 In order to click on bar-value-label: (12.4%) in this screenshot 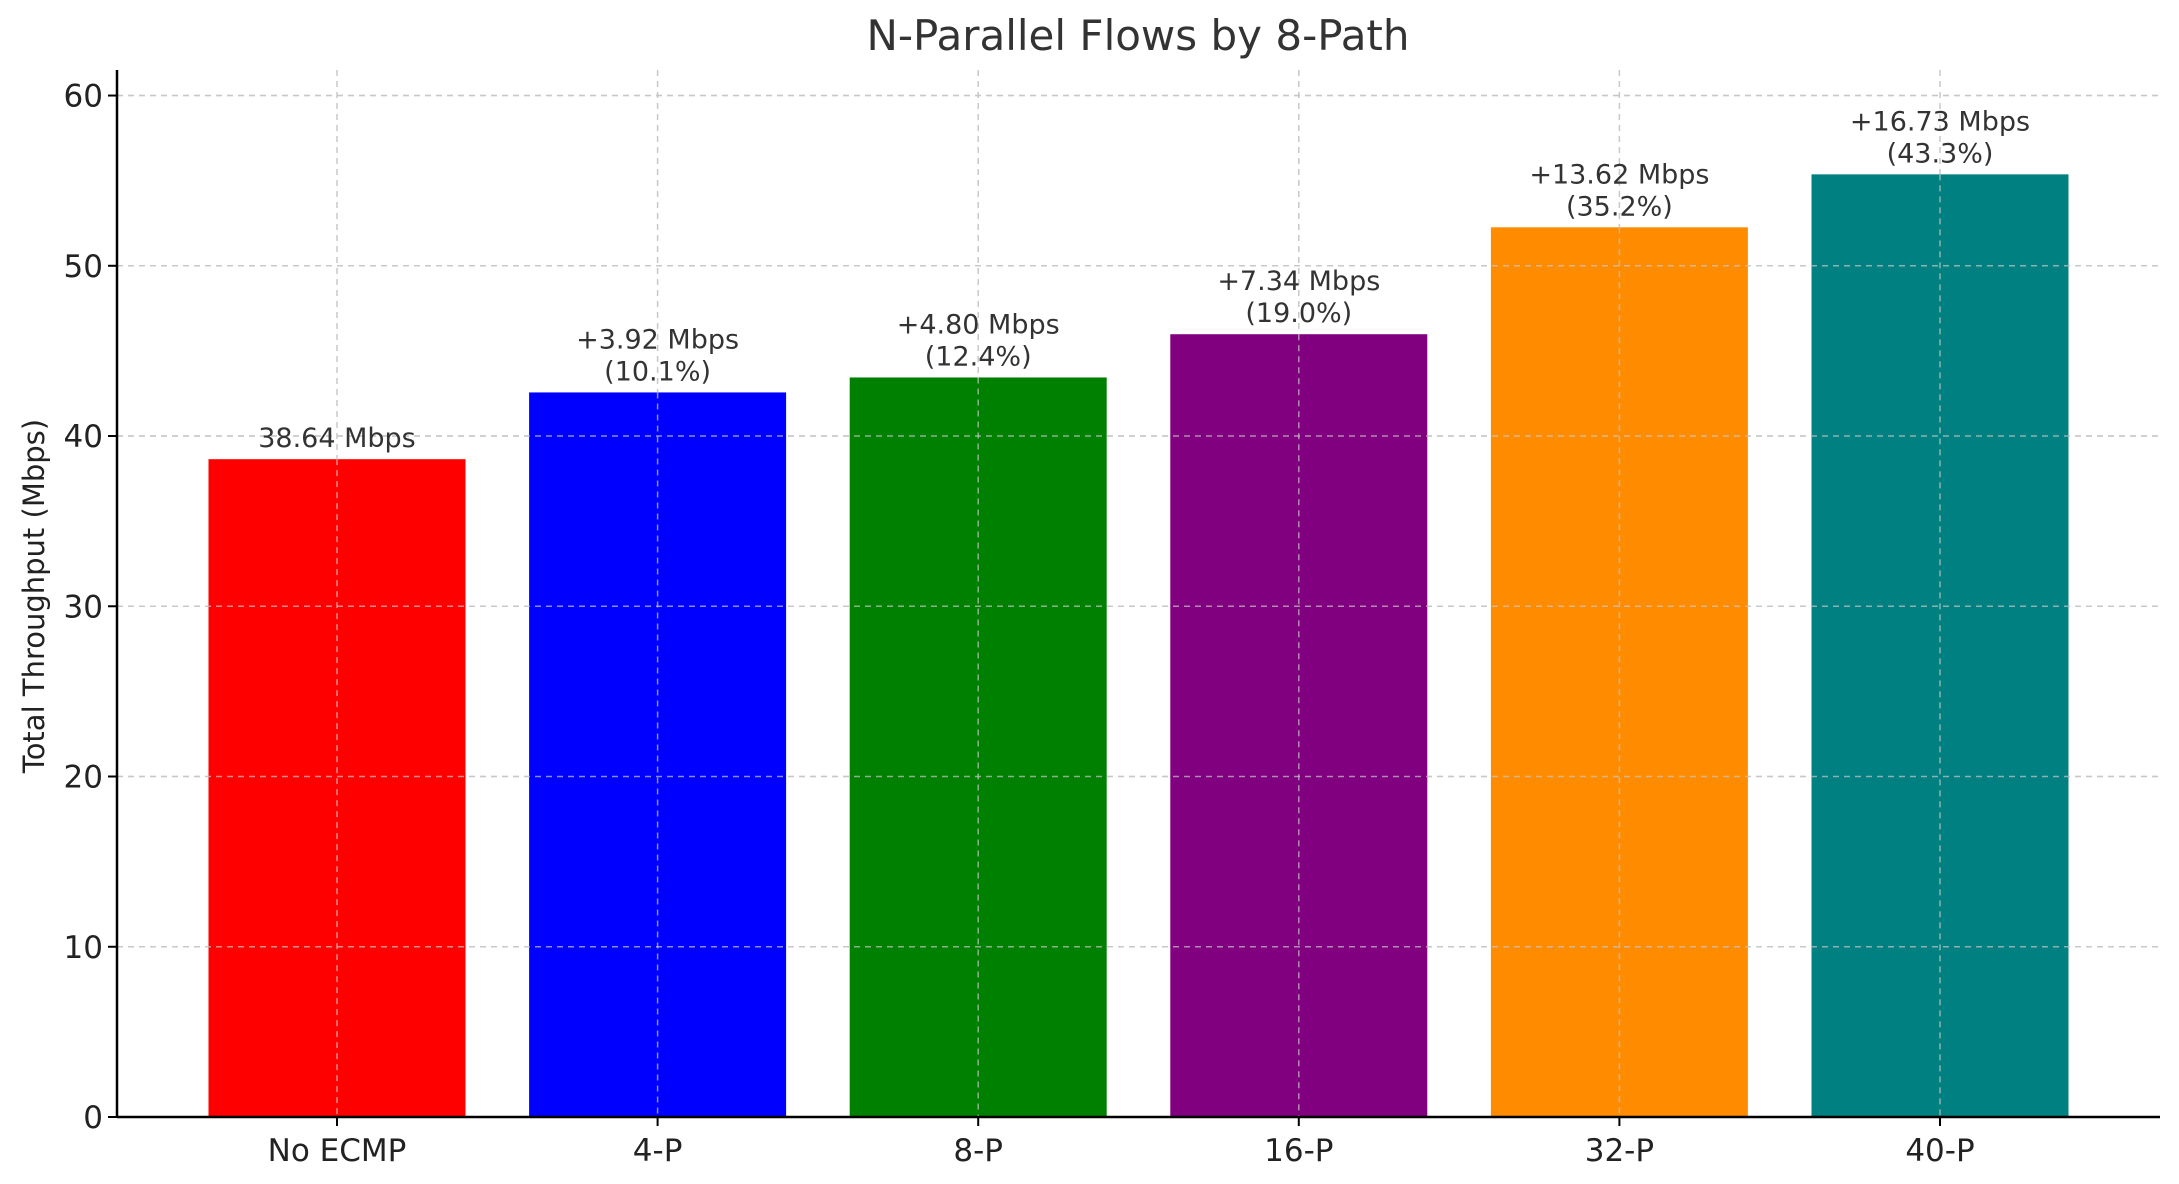, I will do `click(978, 356)`.